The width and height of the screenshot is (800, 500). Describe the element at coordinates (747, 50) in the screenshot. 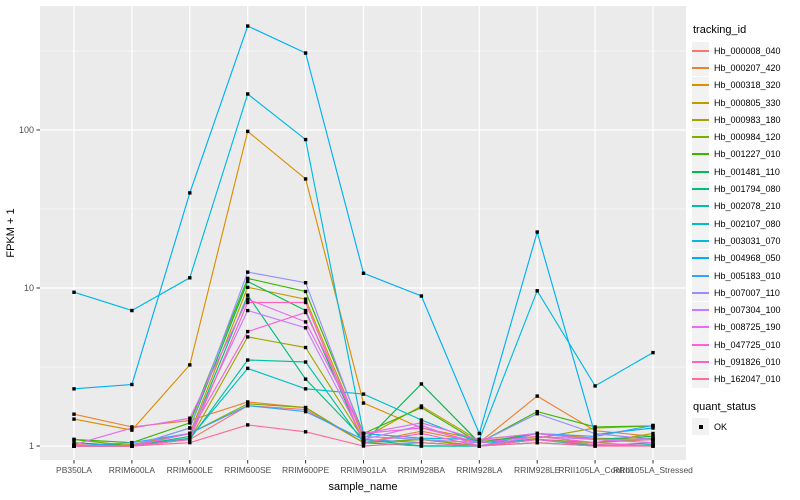

I see `legend-item-label: Hb_000008_040` at that location.